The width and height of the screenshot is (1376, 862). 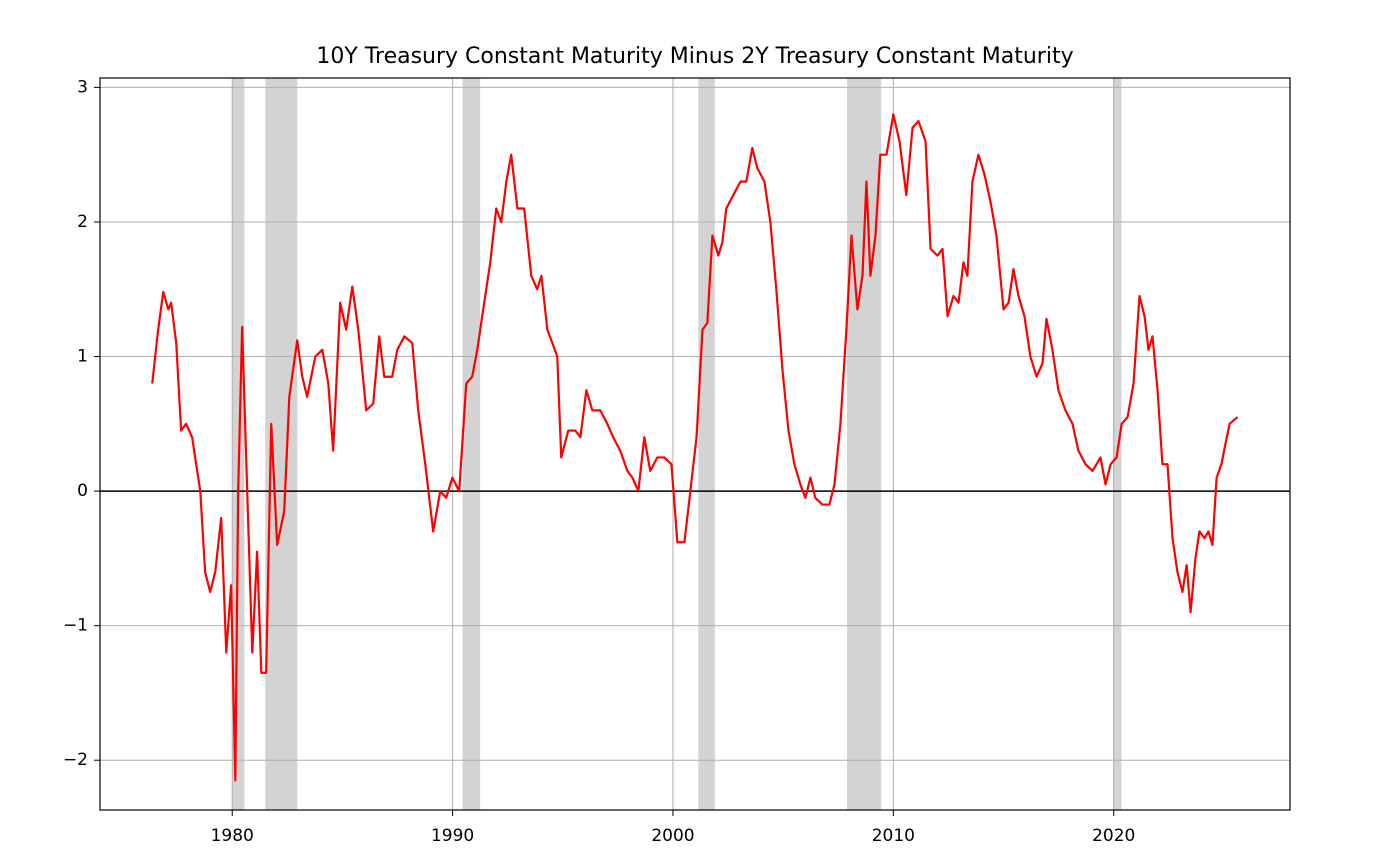 What do you see at coordinates (672, 836) in the screenshot?
I see `x-tick-label: 2000` at bounding box center [672, 836].